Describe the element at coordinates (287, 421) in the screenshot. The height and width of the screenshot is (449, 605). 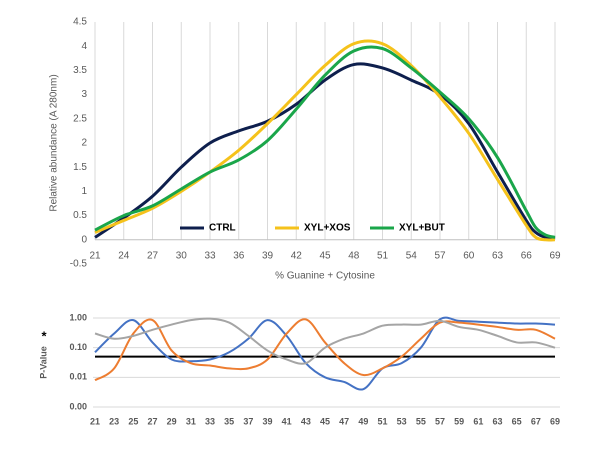
I see `x-tick-label: 41` at that location.